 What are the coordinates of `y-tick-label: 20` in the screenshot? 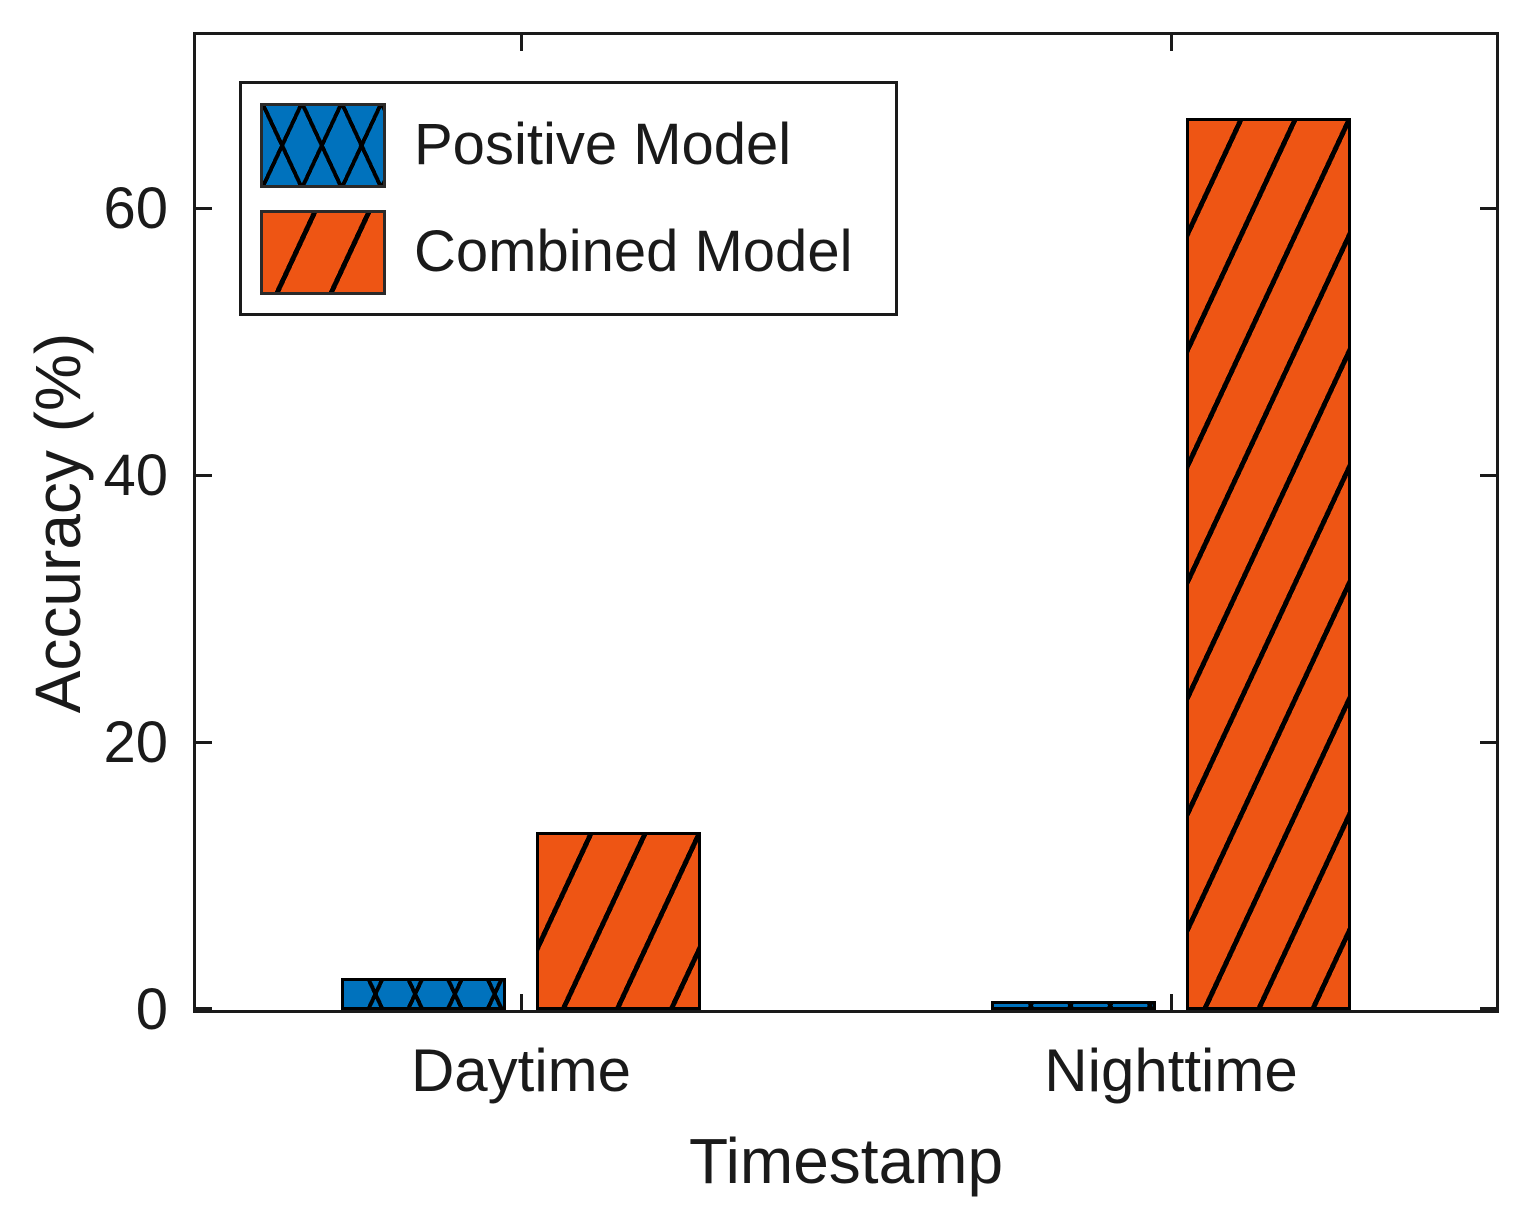 It's located at (135, 742).